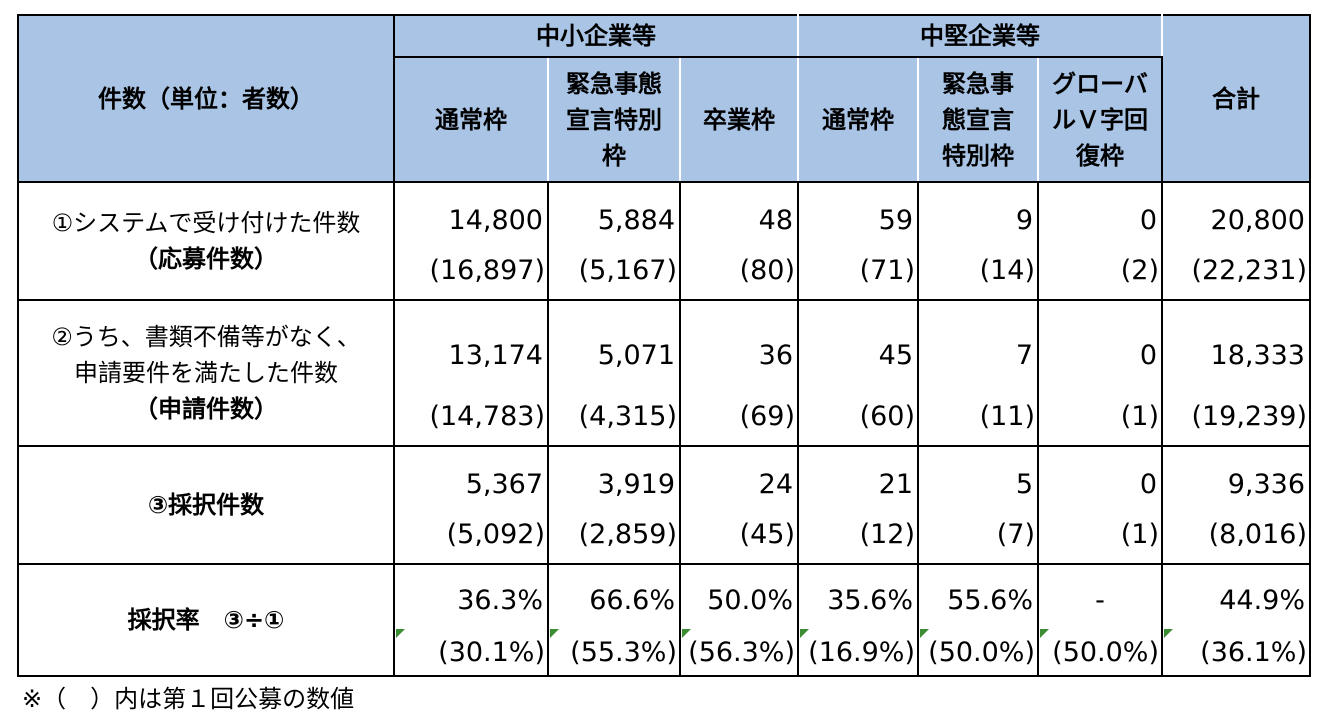  What do you see at coordinates (596, 36) in the screenshot?
I see `group-sme-header: 中小企業等` at bounding box center [596, 36].